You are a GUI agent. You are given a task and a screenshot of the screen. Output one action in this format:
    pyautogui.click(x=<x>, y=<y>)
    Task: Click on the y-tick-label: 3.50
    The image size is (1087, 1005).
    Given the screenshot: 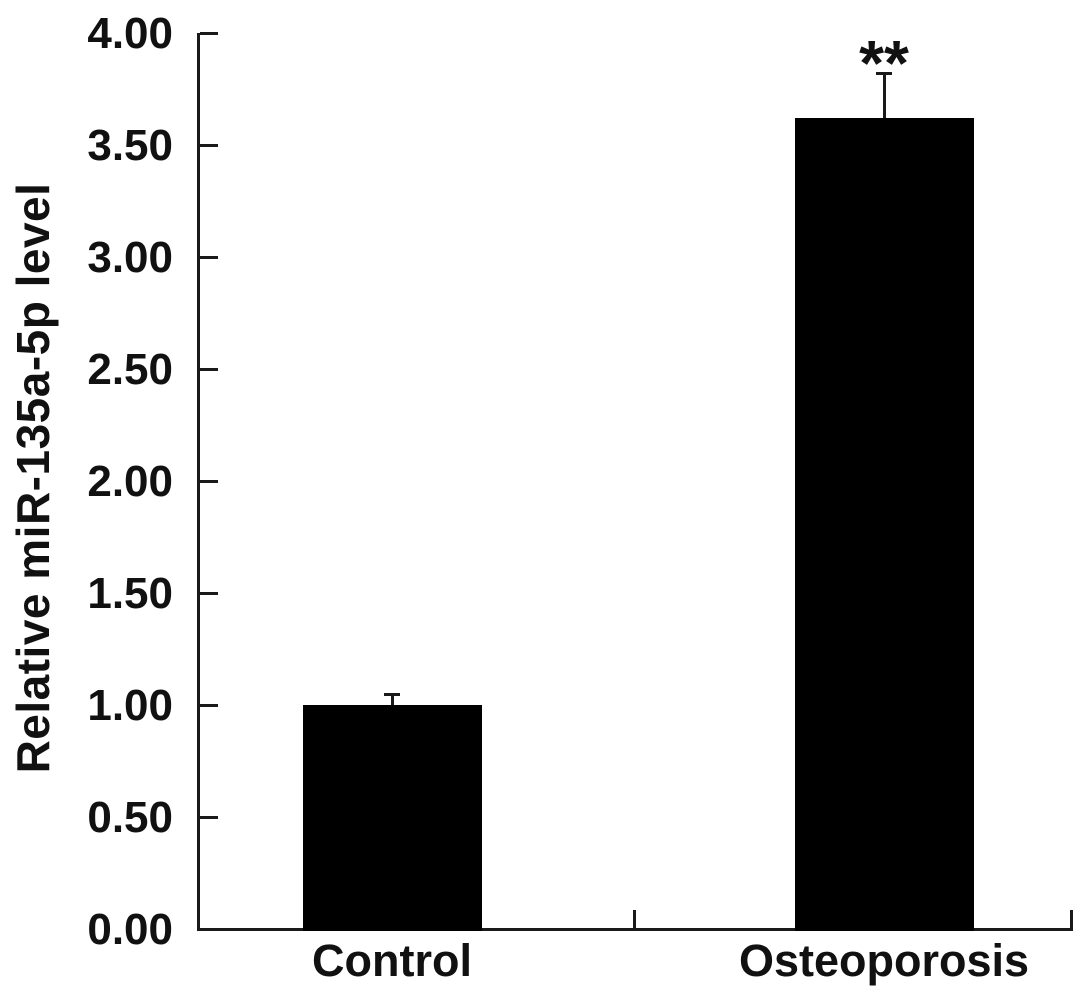 What is the action you would take?
    pyautogui.click(x=130, y=145)
    